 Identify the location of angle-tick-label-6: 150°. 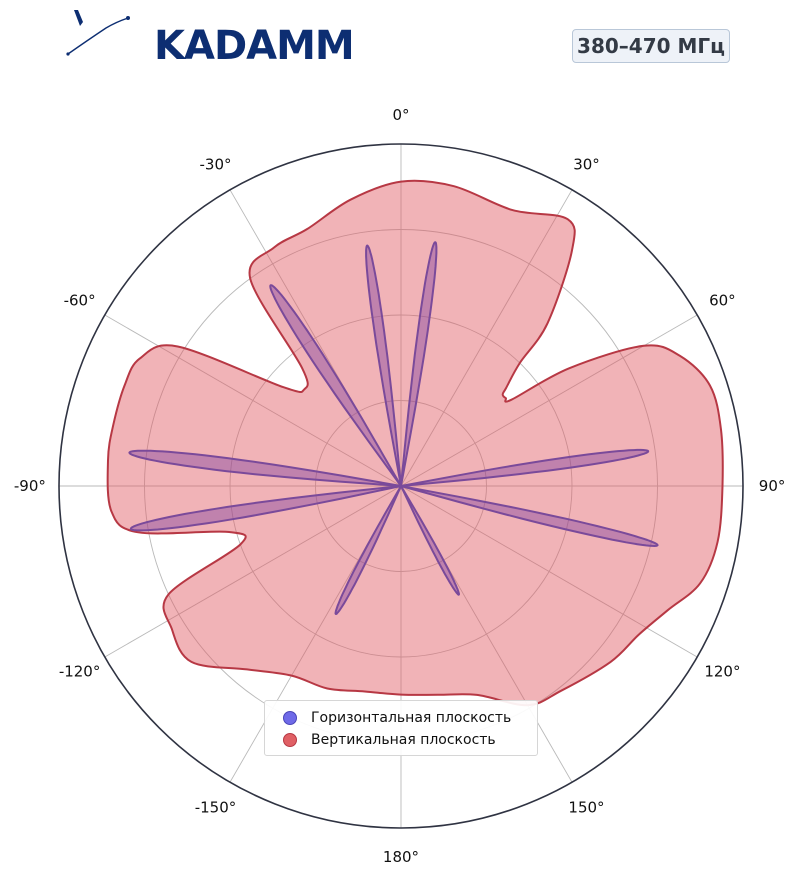
(586, 807).